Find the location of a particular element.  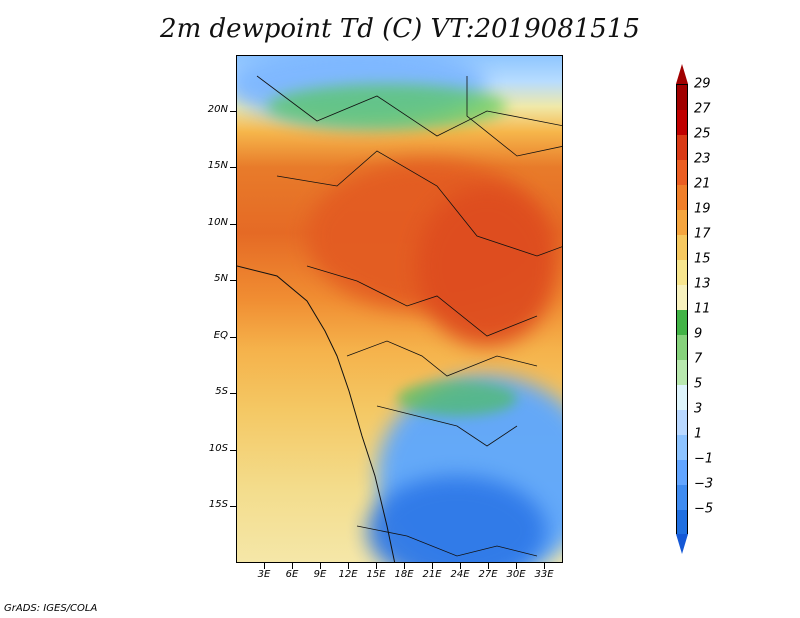

colorbar-bottom-arrow is located at coordinates (682, 544).